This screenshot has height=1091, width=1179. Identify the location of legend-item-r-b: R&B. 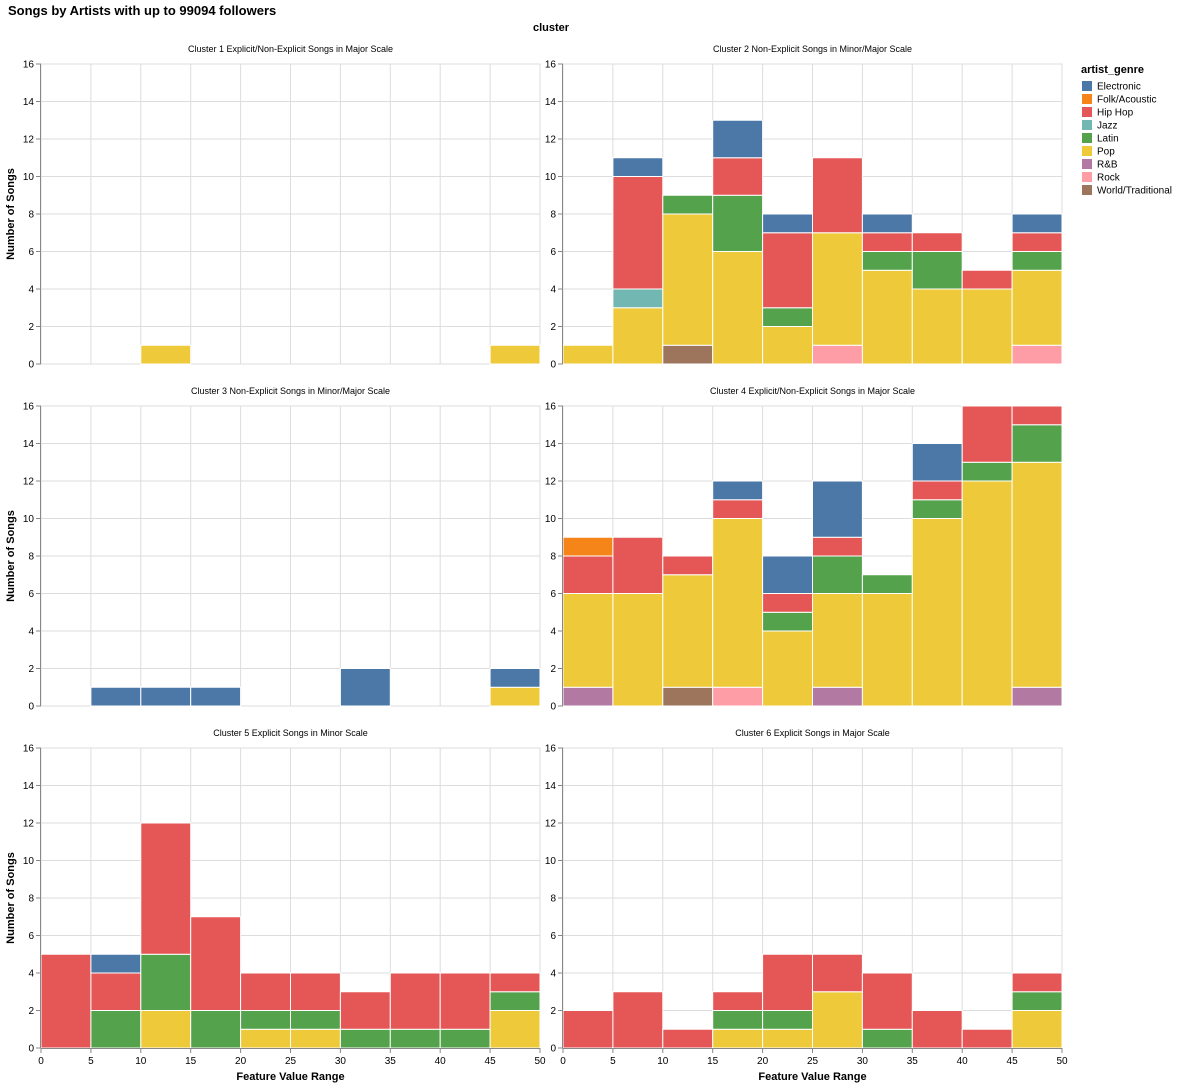
(1100, 165).